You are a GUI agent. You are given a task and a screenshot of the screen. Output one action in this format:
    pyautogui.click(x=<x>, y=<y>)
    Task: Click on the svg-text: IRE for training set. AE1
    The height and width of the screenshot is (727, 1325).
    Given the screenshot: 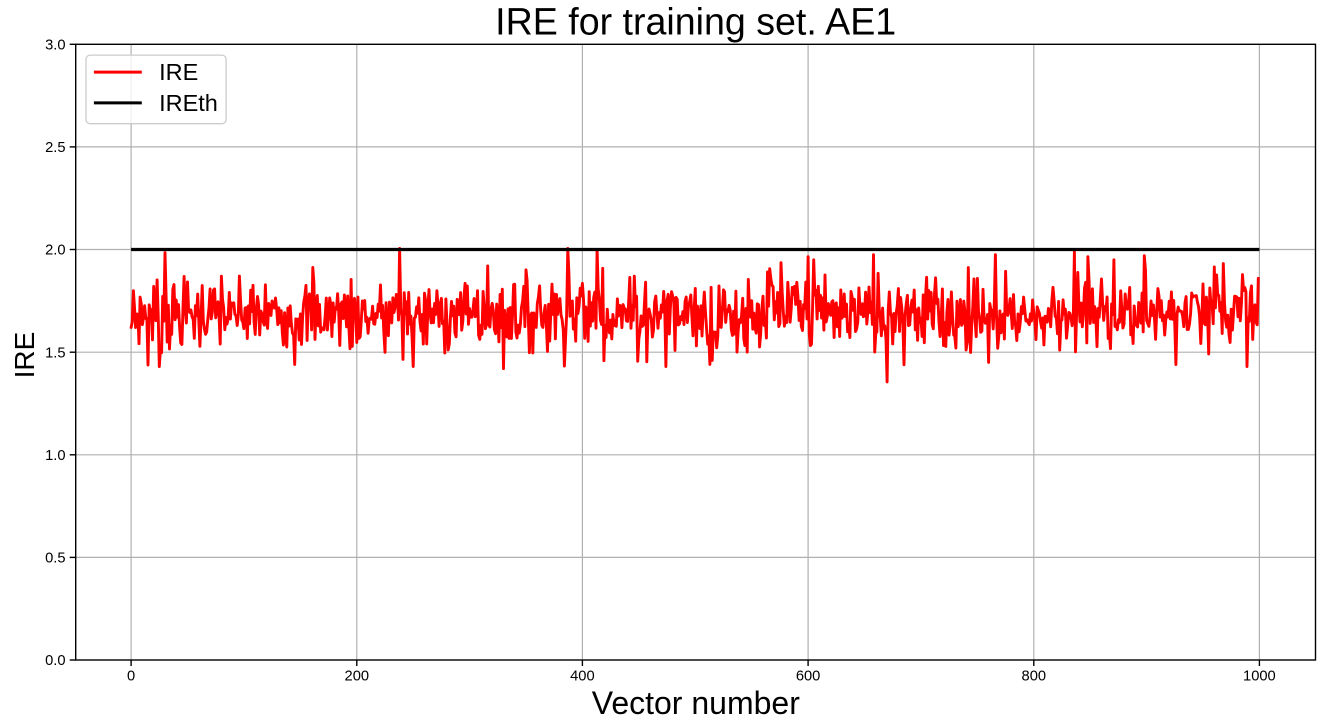 What is the action you would take?
    pyautogui.click(x=695, y=22)
    